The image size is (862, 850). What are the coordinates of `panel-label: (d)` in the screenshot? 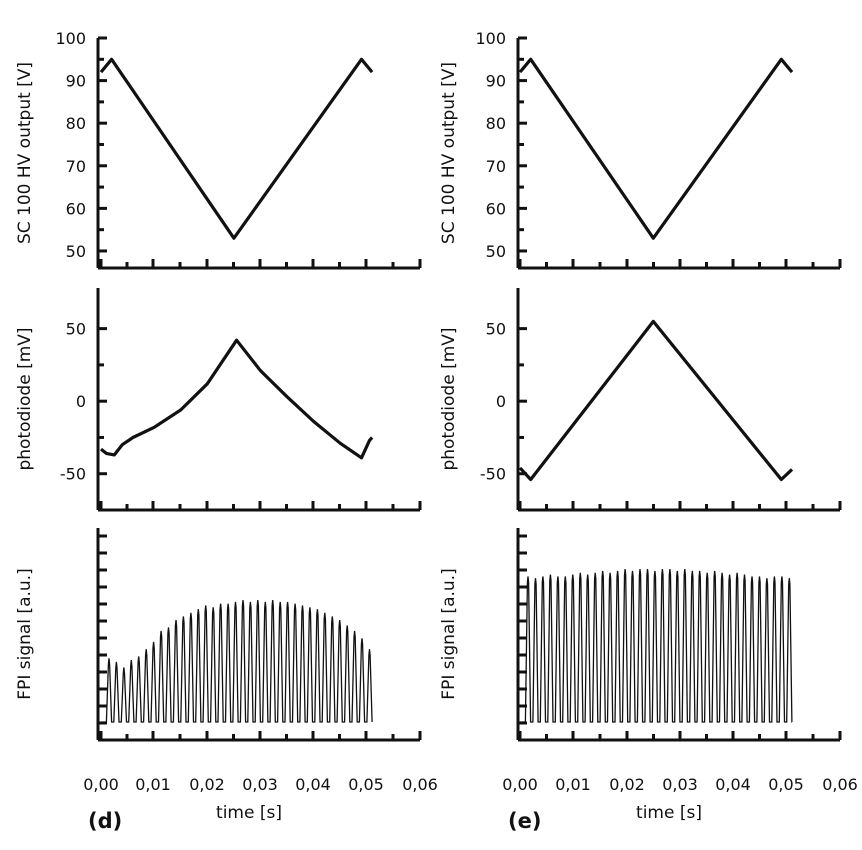 It's located at (105, 821).